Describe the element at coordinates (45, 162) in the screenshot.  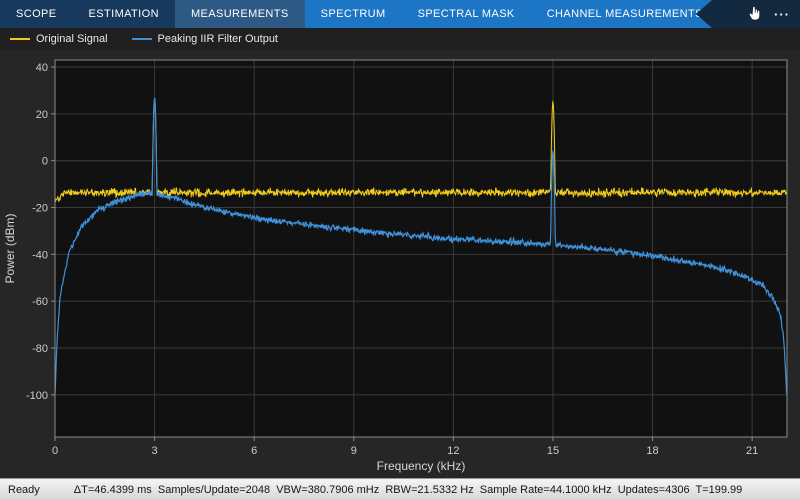
I see `y-tick-label: 0` at that location.